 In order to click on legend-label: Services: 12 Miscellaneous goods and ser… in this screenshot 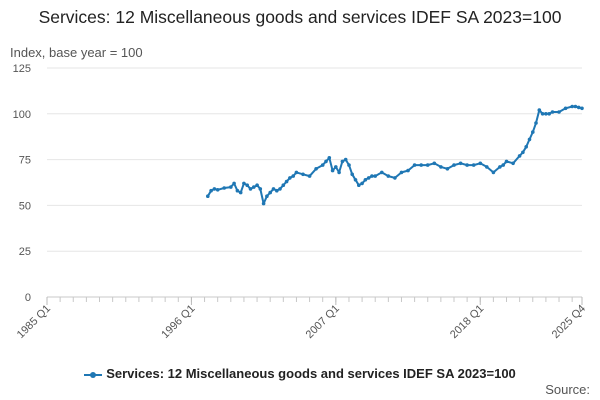, I will do `click(311, 373)`.